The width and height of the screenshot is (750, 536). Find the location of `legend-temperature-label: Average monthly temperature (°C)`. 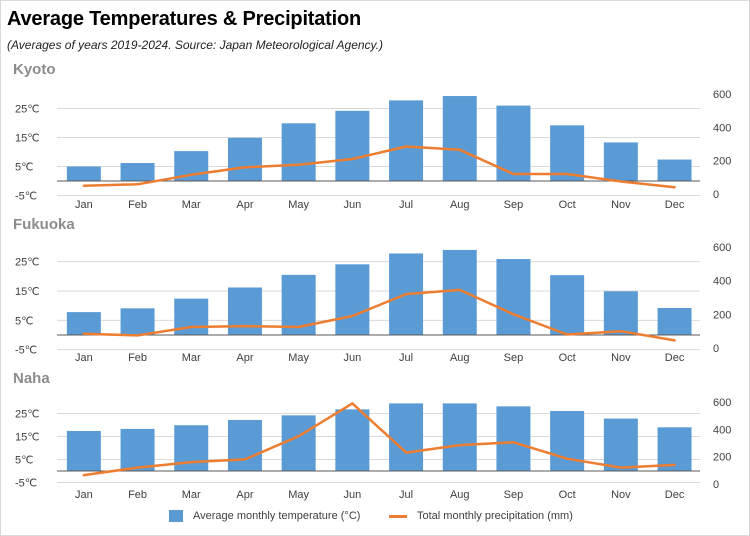

legend-temperature-label: Average monthly temperature (°C) is located at coordinates (277, 516).